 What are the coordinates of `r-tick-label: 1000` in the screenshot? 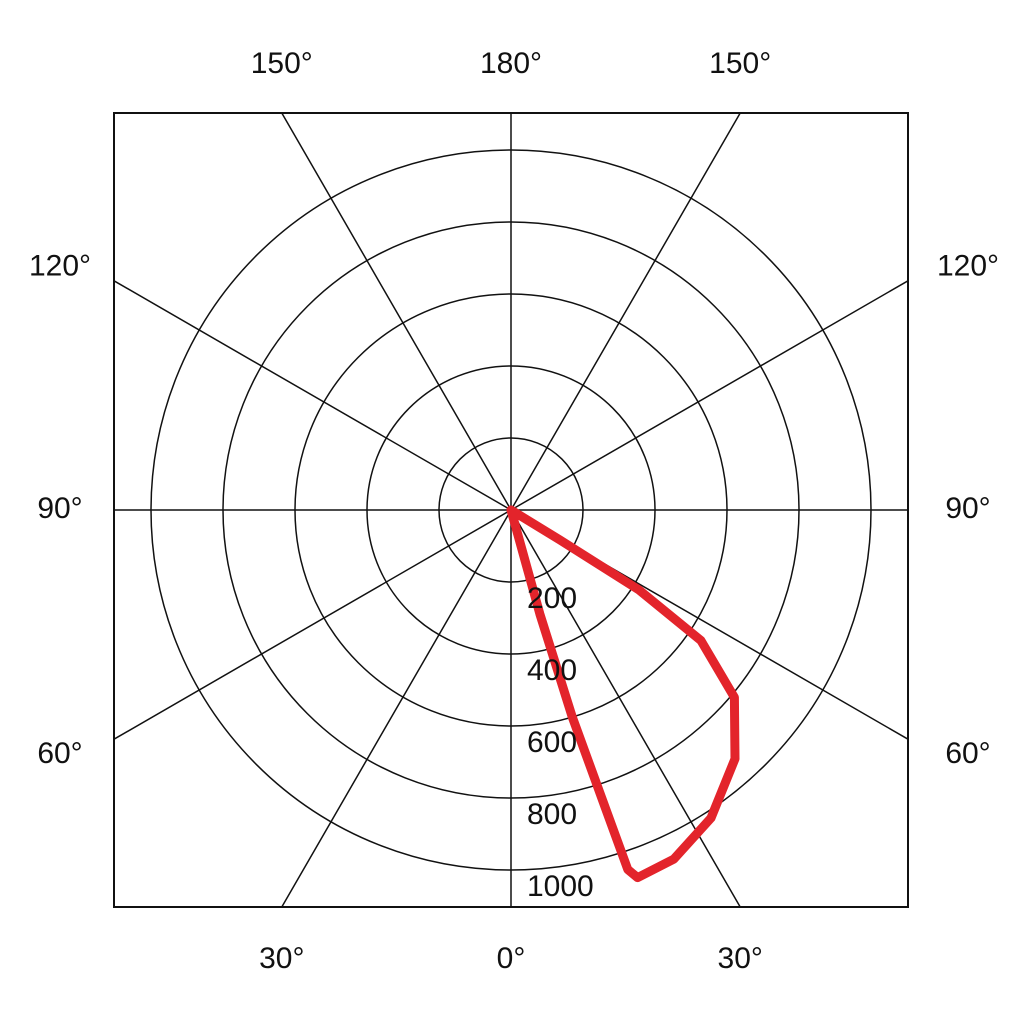 It's located at (560, 886).